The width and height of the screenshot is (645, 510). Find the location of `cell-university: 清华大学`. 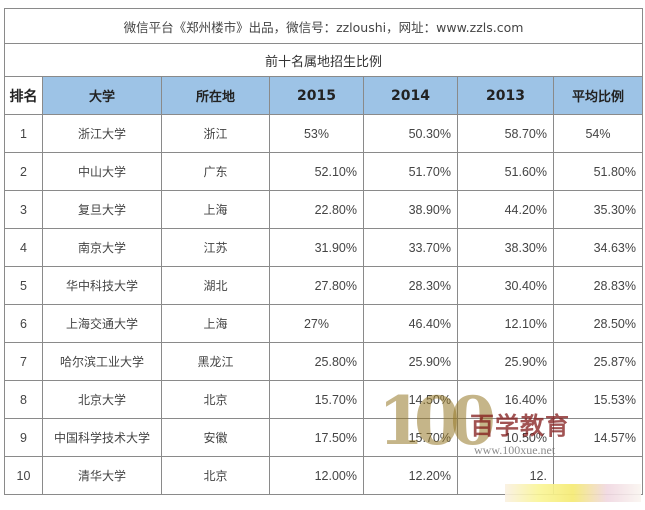

cell-university: 清华大学 is located at coordinates (102, 475).